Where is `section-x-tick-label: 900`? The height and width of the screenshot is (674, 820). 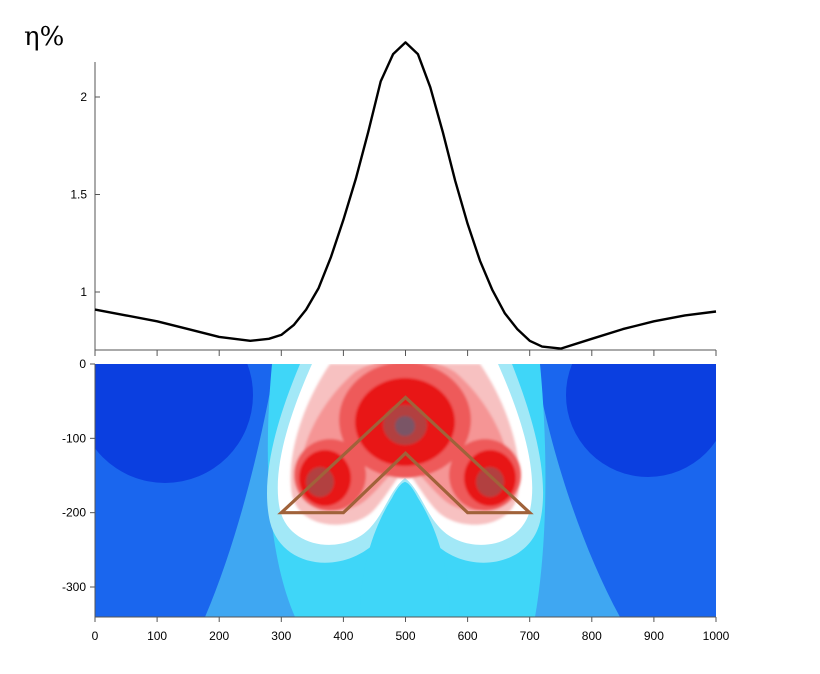
section-x-tick-label: 900 is located at coordinates (654, 636).